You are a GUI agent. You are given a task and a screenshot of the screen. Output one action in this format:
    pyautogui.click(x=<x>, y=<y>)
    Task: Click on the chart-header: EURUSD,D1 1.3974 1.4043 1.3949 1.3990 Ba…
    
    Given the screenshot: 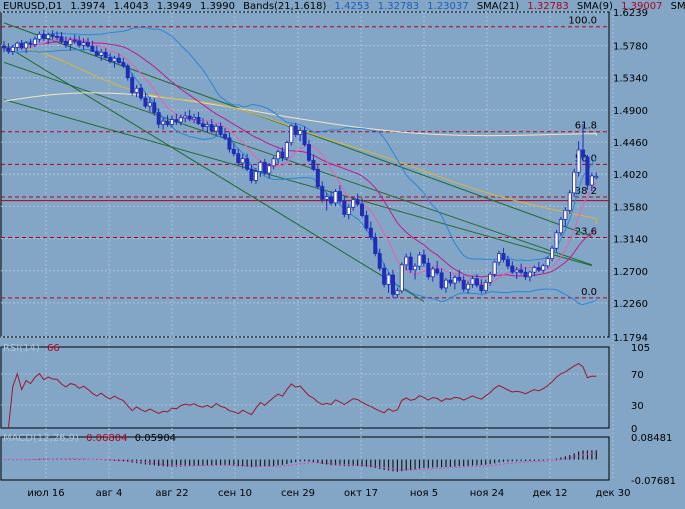 What is the action you would take?
    pyautogui.click(x=344, y=6)
    